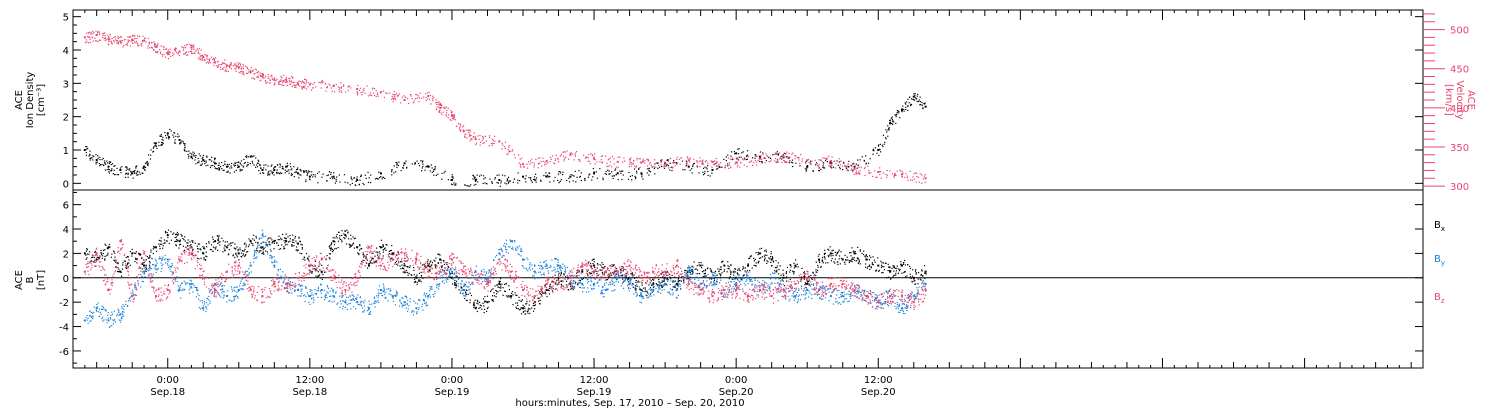 The image size is (1500, 410). What do you see at coordinates (641, 173) in the screenshot?
I see `density-point` at bounding box center [641, 173].